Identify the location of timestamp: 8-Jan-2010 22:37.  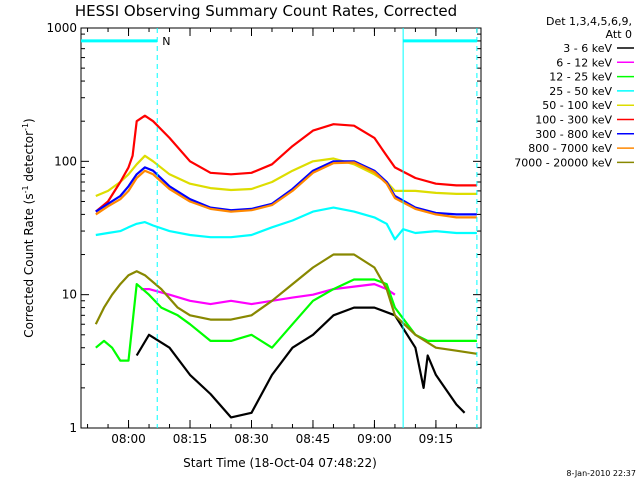
(601, 473).